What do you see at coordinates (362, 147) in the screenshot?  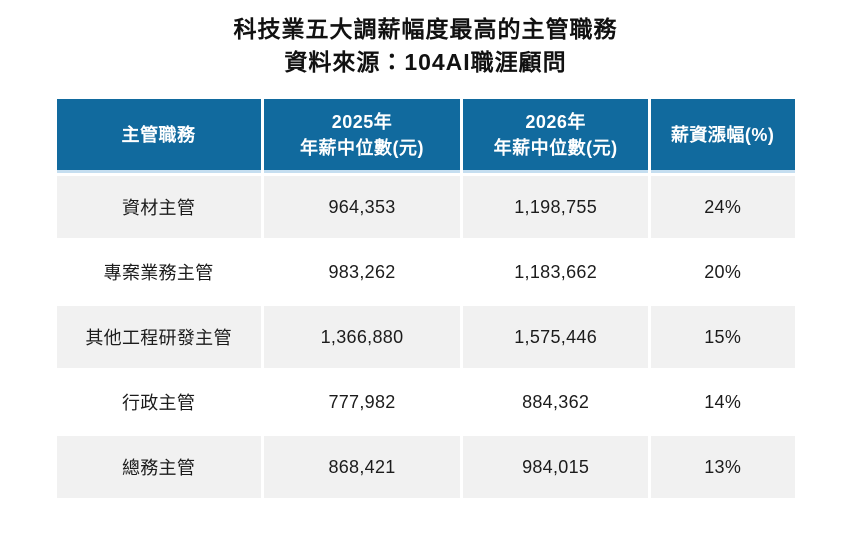 I see `header-2025-median-label: 年薪中位數(元)` at bounding box center [362, 147].